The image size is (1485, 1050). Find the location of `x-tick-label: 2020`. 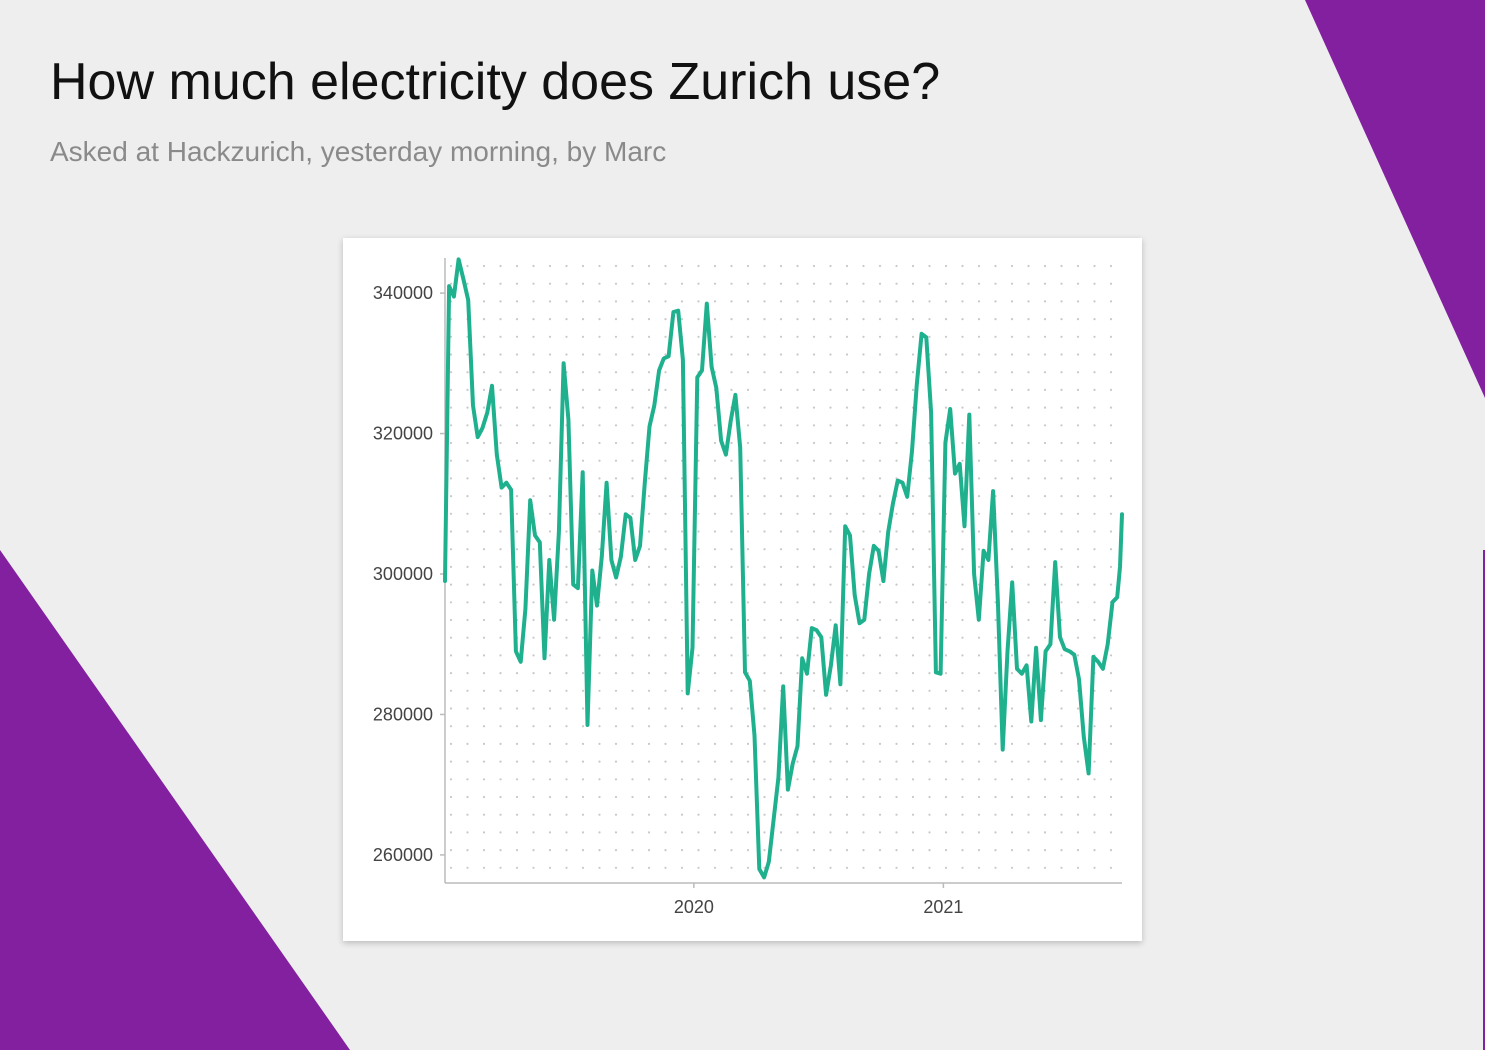

x-tick-label: 2020 is located at coordinates (694, 907).